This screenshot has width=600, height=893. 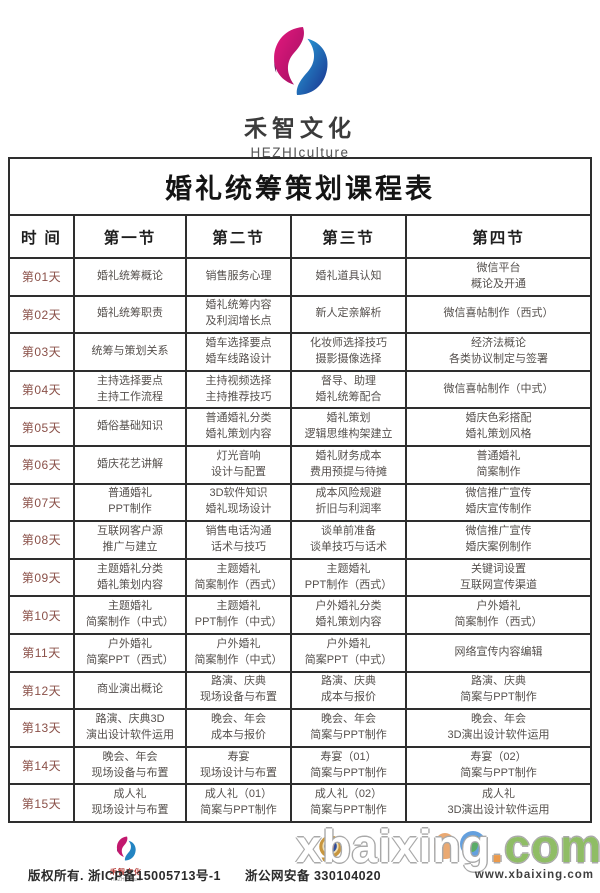 I want to click on course-cell: 微信推广宣传 婚庆案例制作, so click(x=498, y=540).